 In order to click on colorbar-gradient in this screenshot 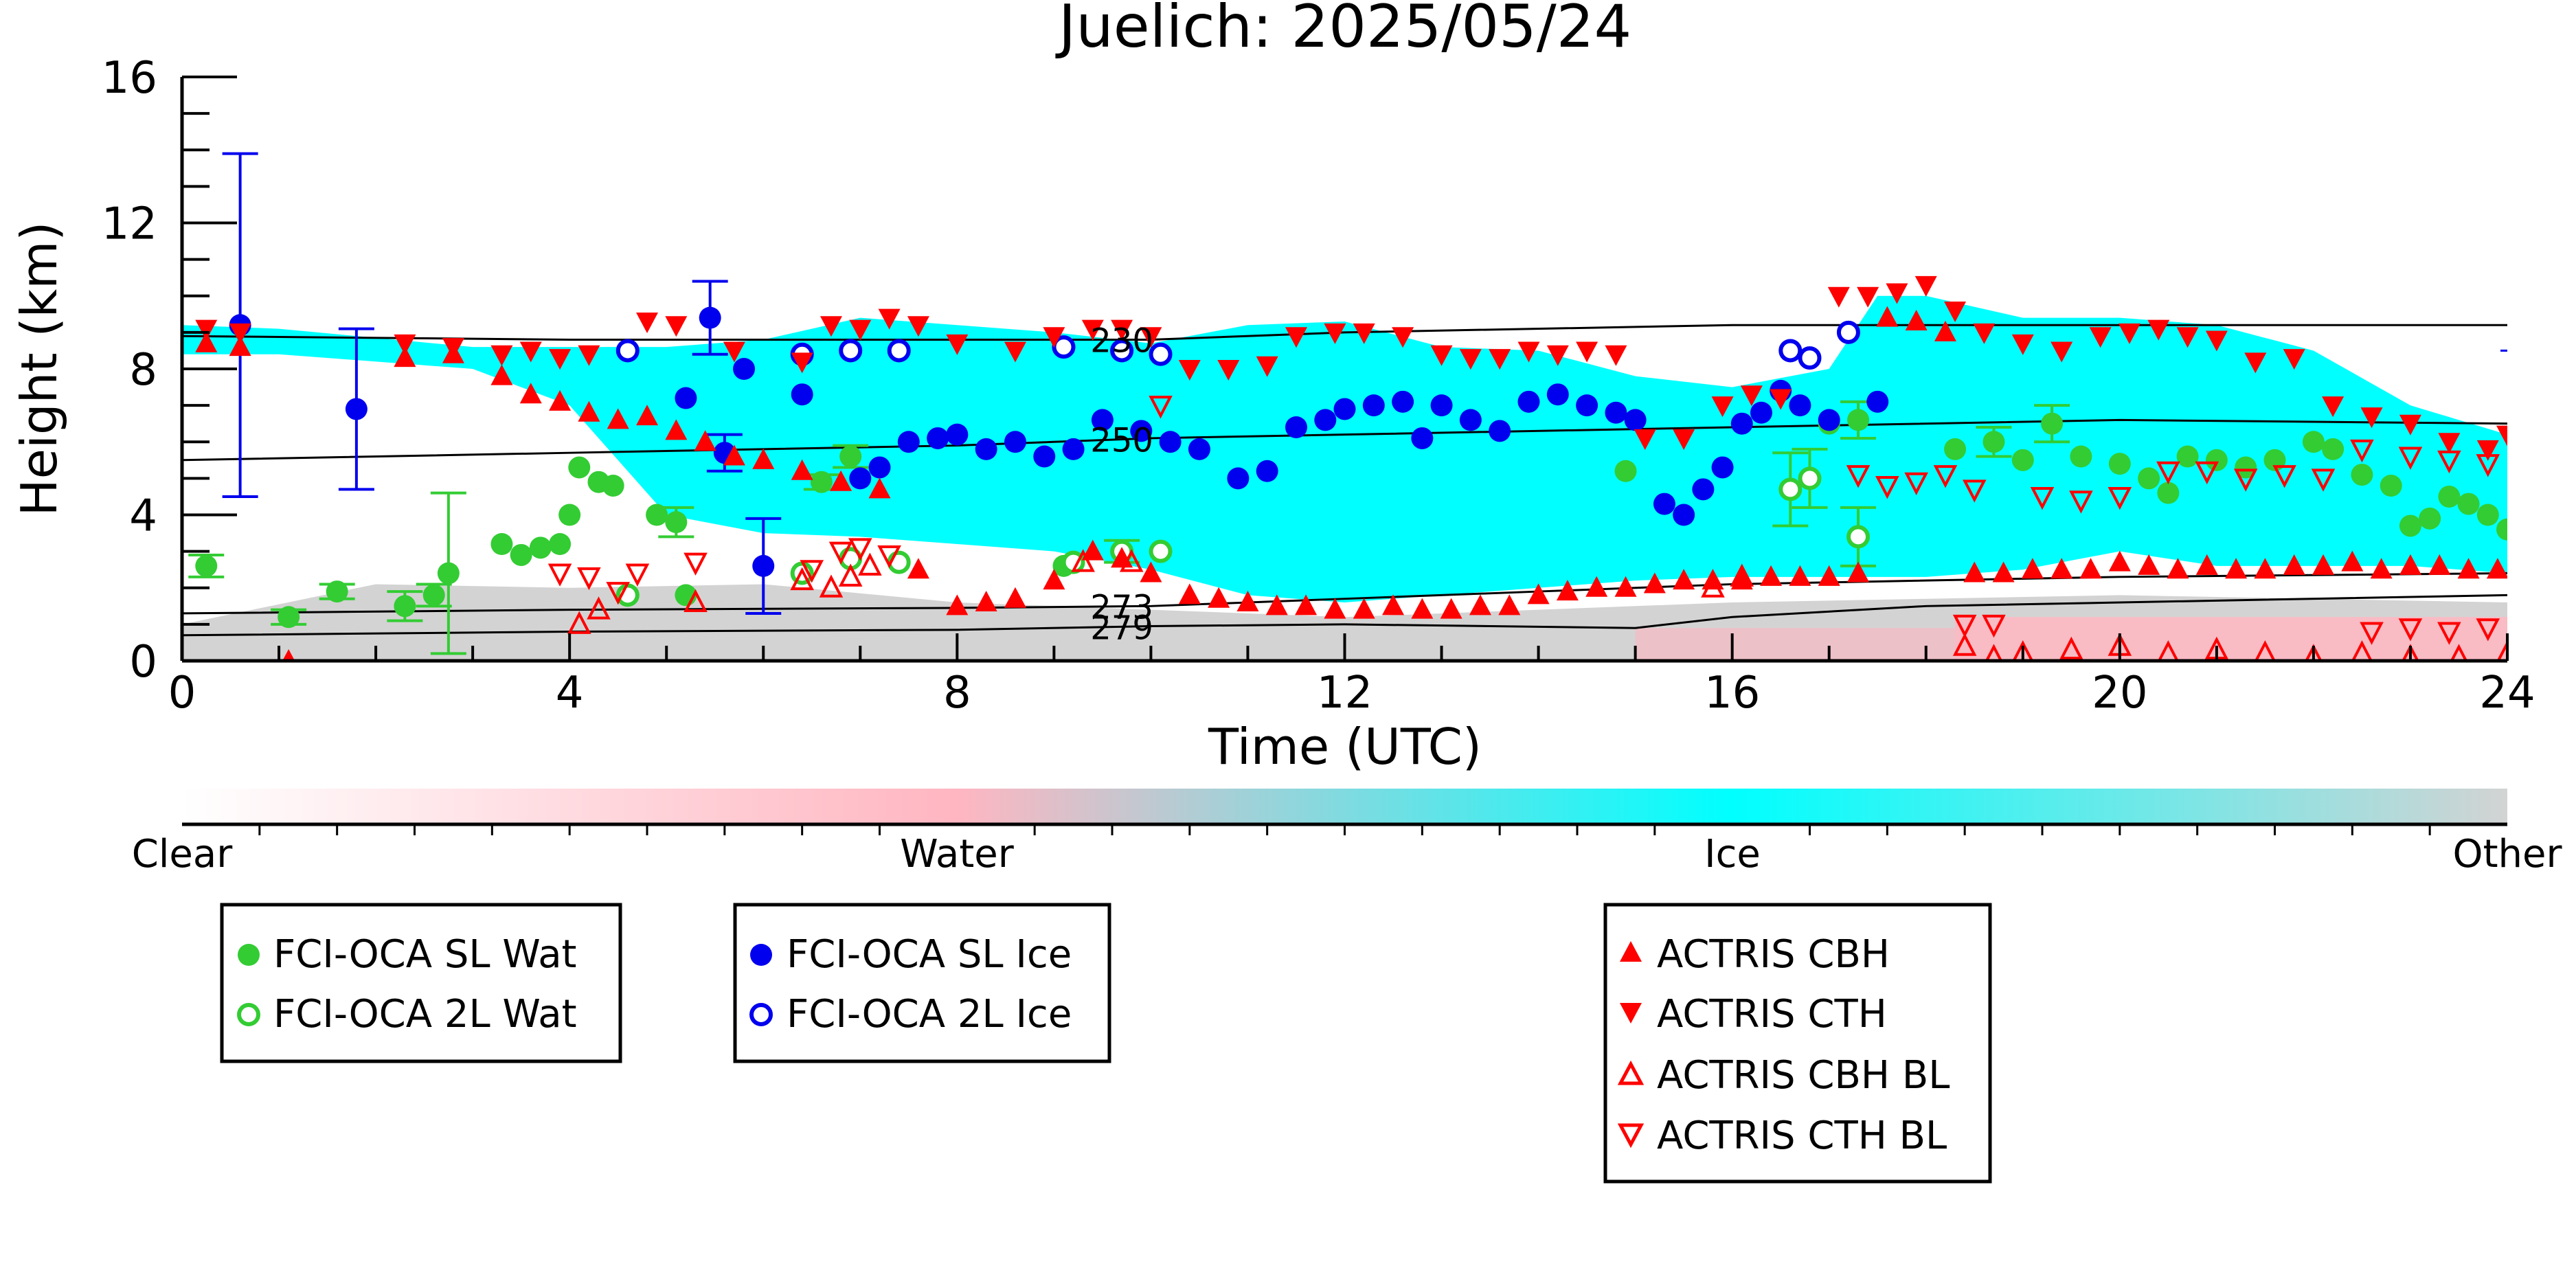, I will do `click(1344, 806)`.